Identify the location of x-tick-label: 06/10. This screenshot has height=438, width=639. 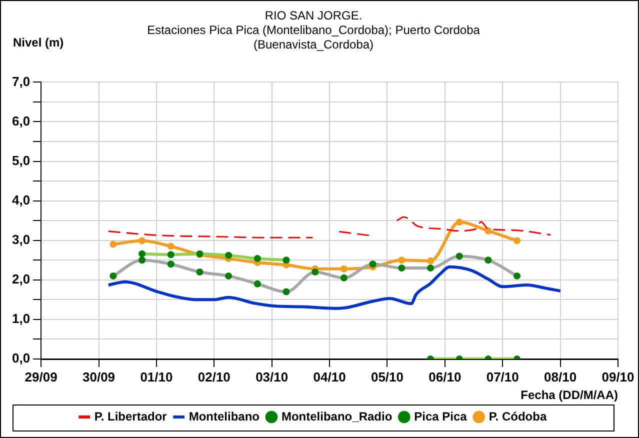
(445, 376).